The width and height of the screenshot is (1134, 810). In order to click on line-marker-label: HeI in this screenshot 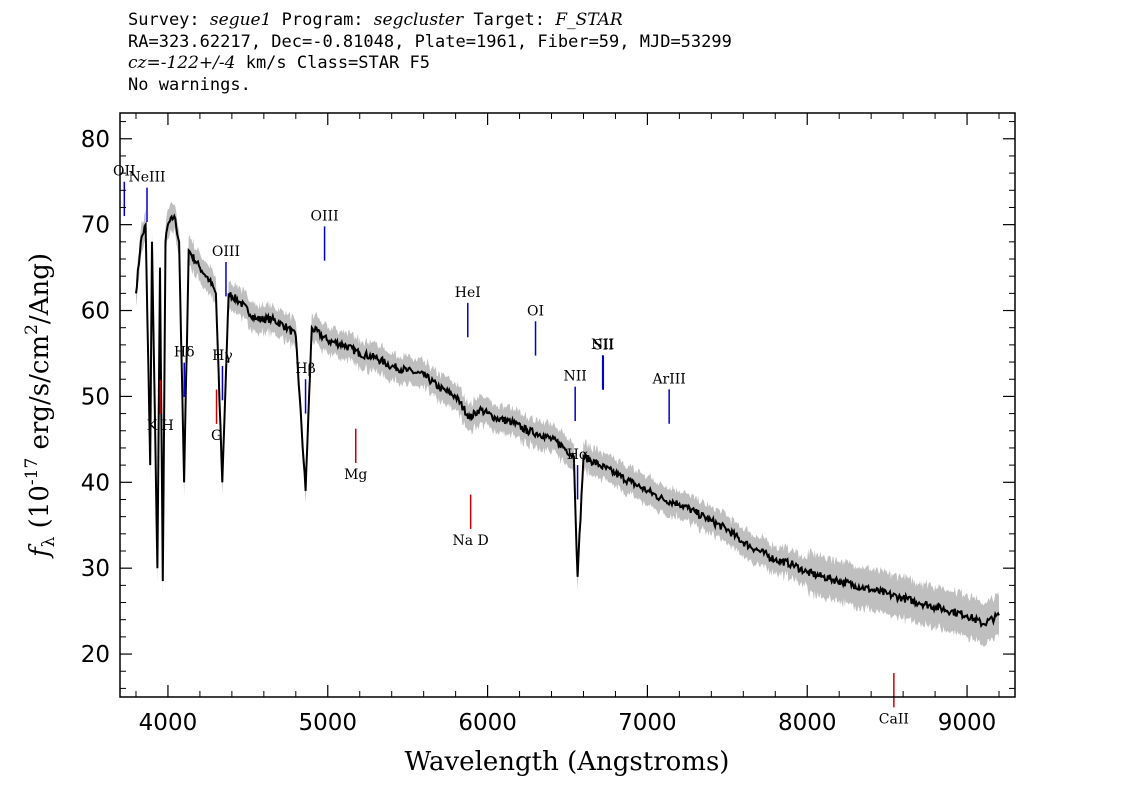, I will do `click(468, 293)`.